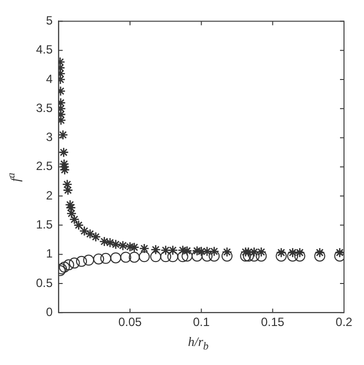 This screenshot has height=365, width=364. I want to click on x-tick-label: 0.1, so click(201, 322).